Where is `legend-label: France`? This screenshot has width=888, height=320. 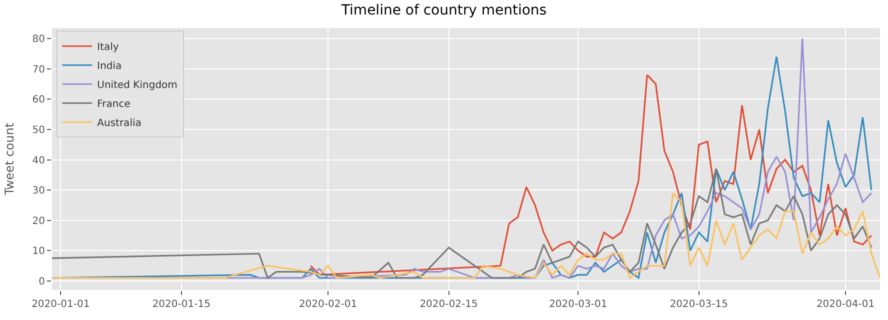
legend-label: France is located at coordinates (113, 104).